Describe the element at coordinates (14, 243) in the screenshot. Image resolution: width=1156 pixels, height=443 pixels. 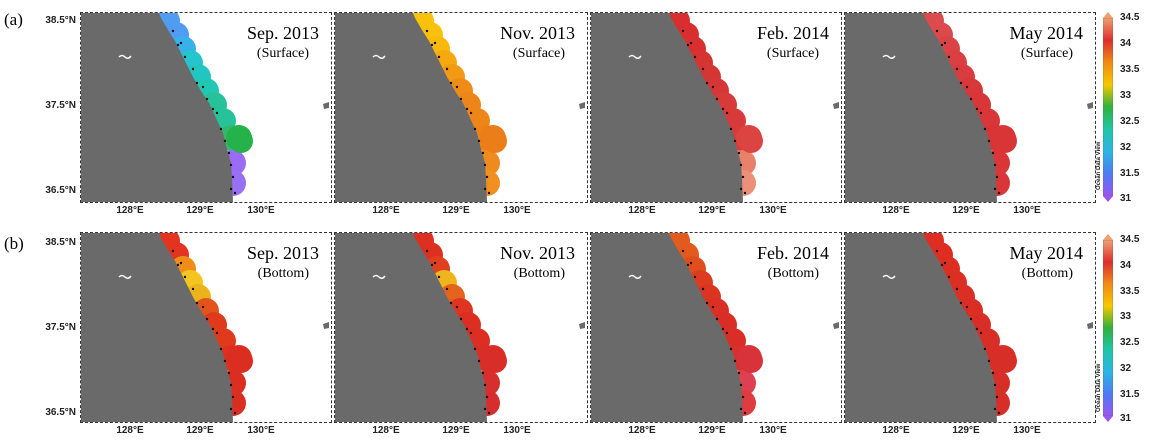
I see `row-label-b: (b)` at that location.